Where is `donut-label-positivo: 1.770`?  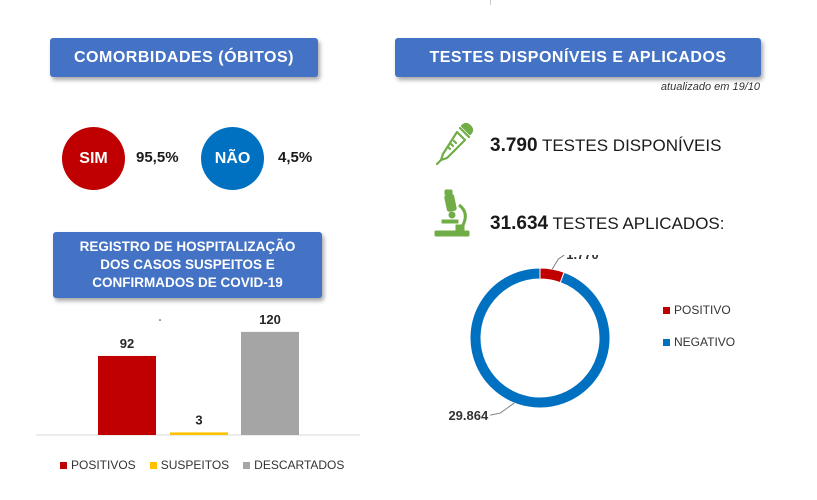
donut-label-positivo: 1.770 is located at coordinates (582, 258).